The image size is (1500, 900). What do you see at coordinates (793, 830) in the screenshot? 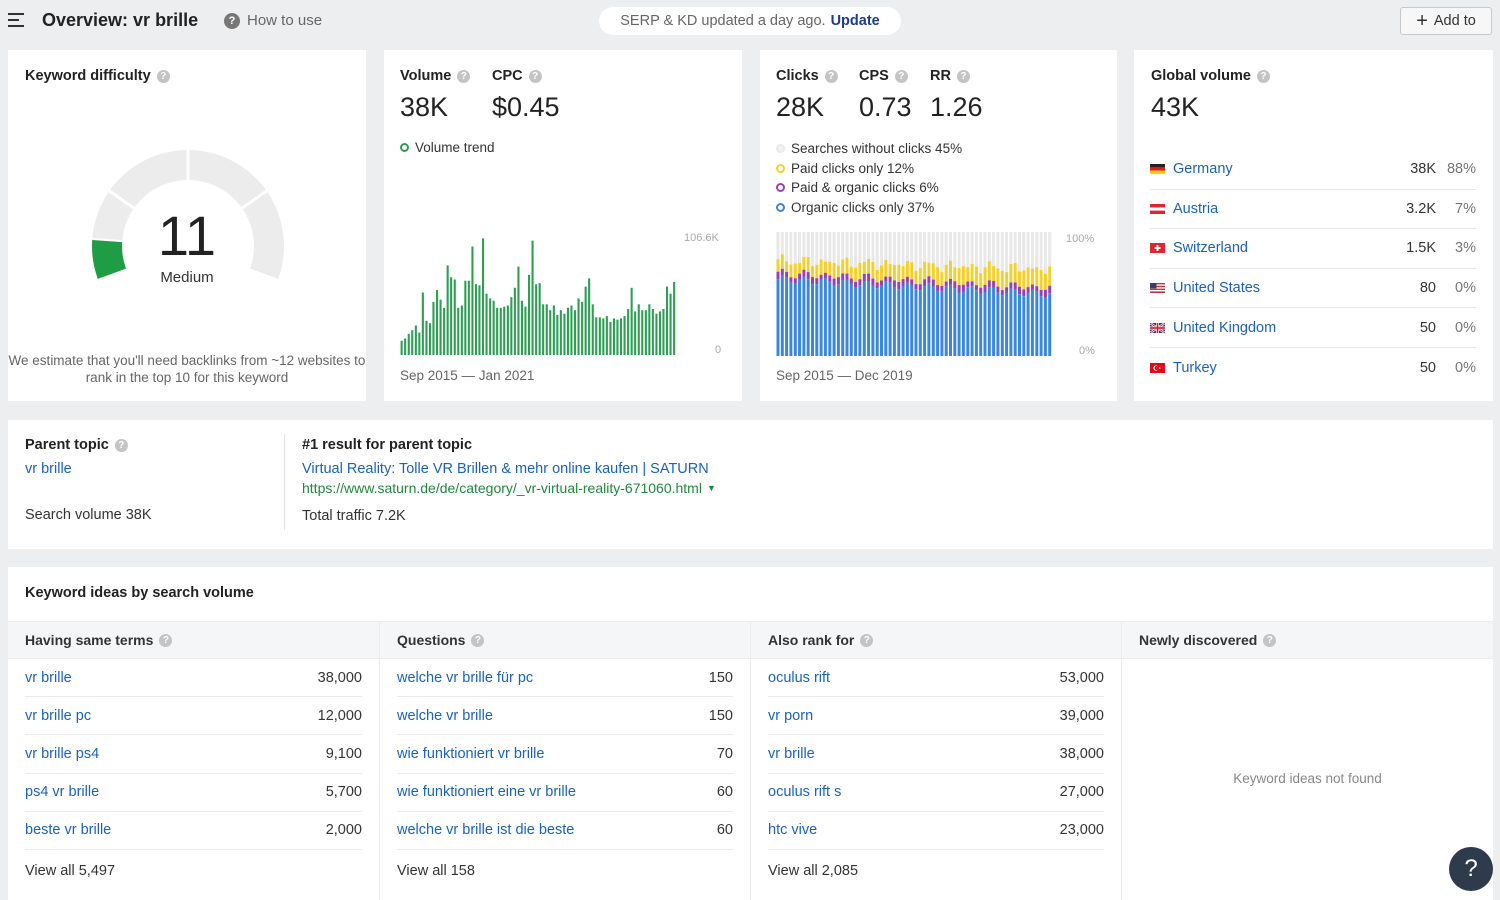
I see `idea-keyword-link: htc vive` at bounding box center [793, 830].